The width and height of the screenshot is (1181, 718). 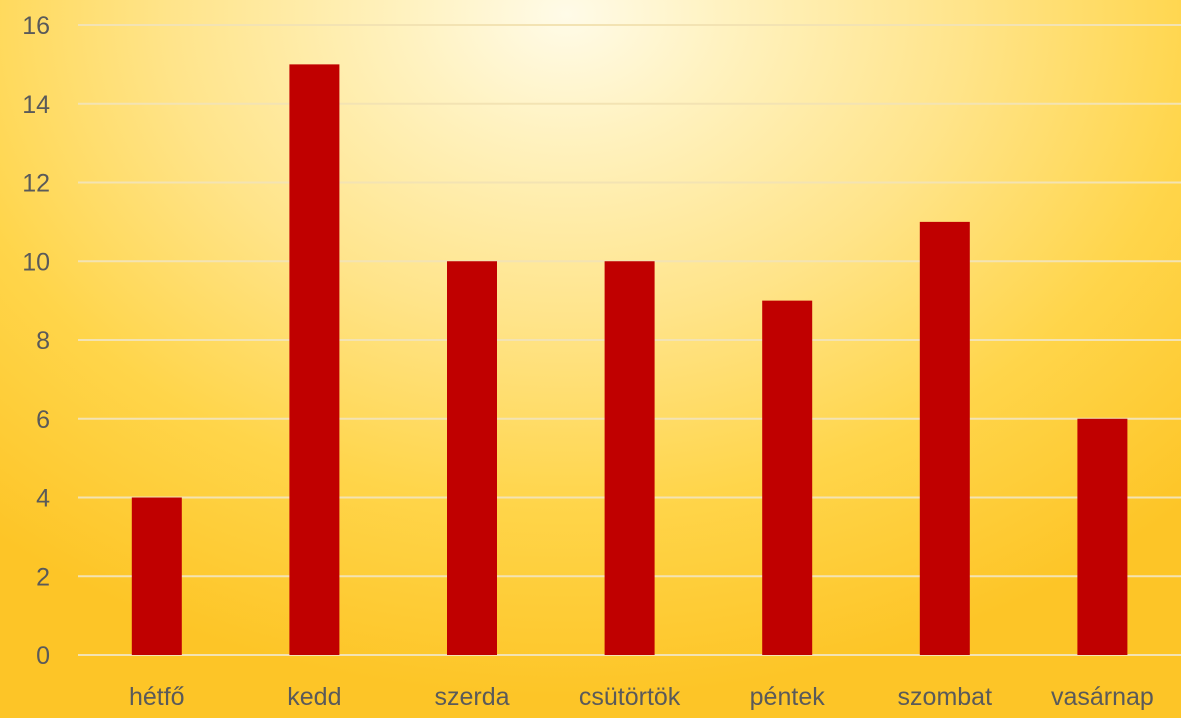 I want to click on x-category-label: csütörtök, so click(x=630, y=697).